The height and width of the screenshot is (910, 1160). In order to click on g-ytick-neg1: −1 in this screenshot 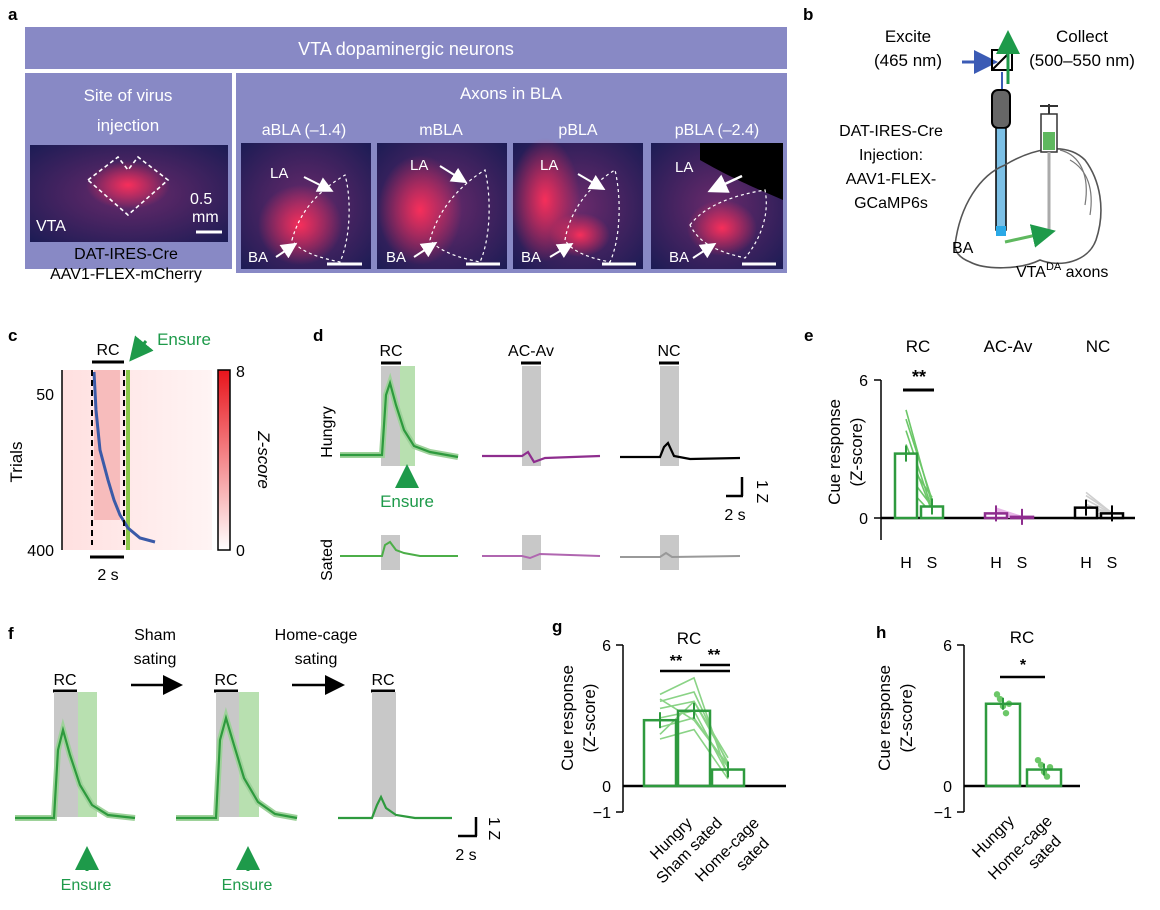, I will do `click(602, 813)`.